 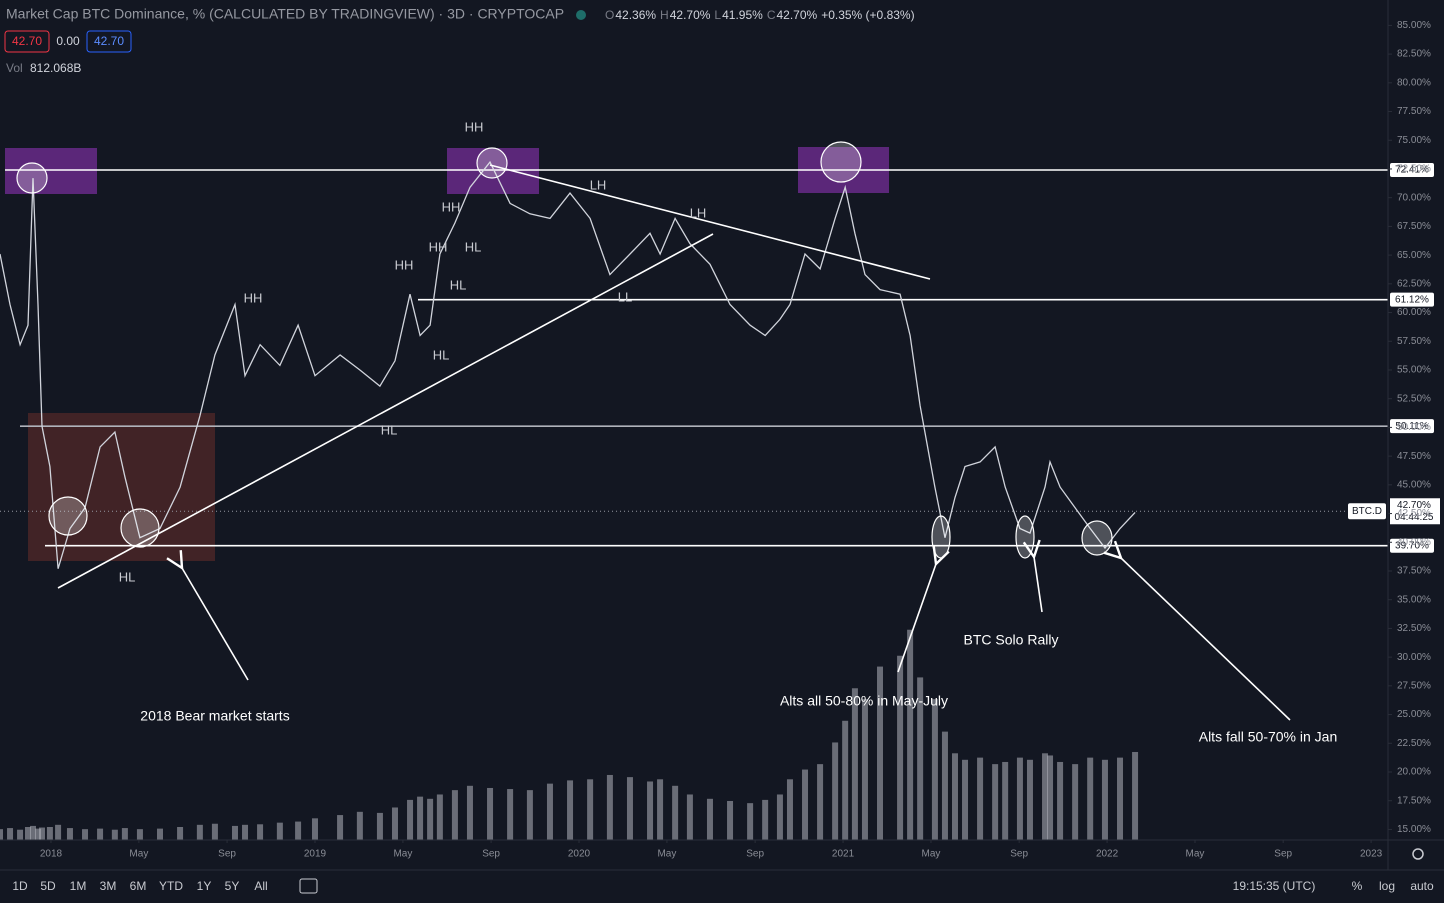 I want to click on y-tick-label: 45.00%, so click(x=1414, y=484).